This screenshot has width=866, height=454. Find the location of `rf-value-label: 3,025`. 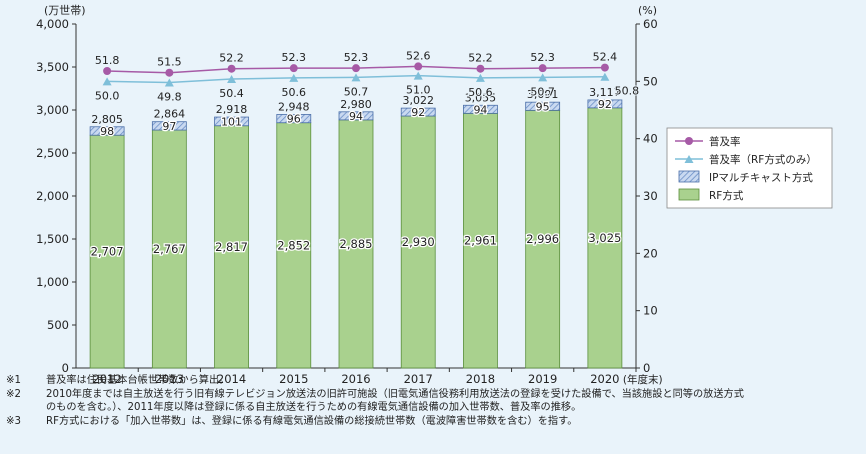

rf-value-label: 3,025 is located at coordinates (604, 238).